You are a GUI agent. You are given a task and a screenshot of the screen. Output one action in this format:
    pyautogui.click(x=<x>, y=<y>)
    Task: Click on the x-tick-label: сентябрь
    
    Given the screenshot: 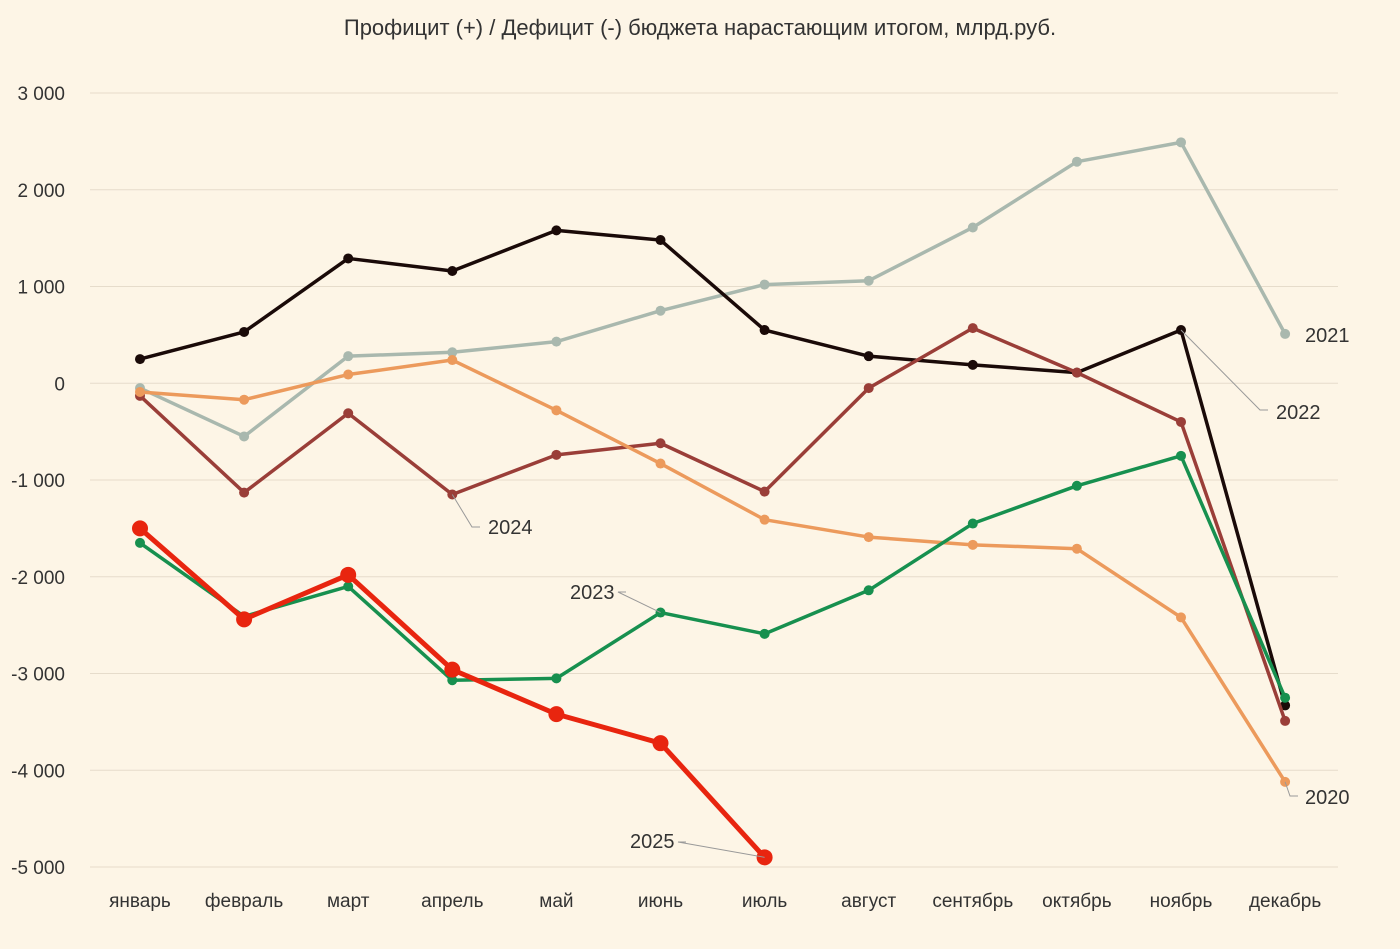 What is the action you would take?
    pyautogui.click(x=972, y=901)
    